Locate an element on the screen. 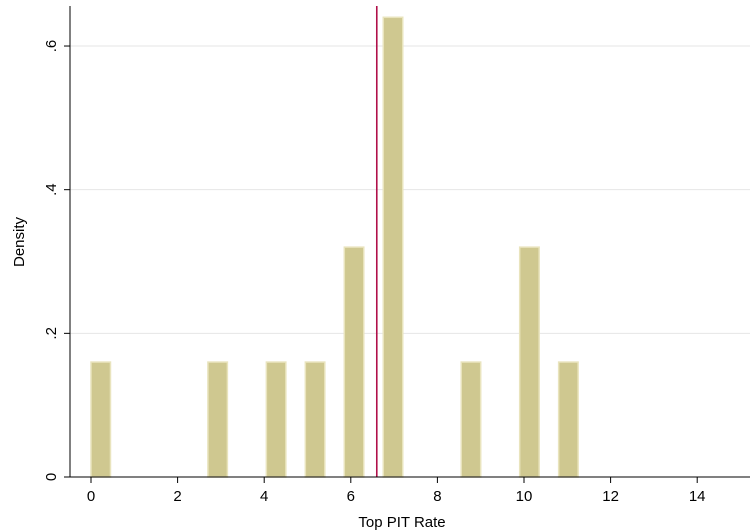 Image resolution: width=755 pixels, height=532 pixels. y-tick-label: .4 is located at coordinates (51, 189).